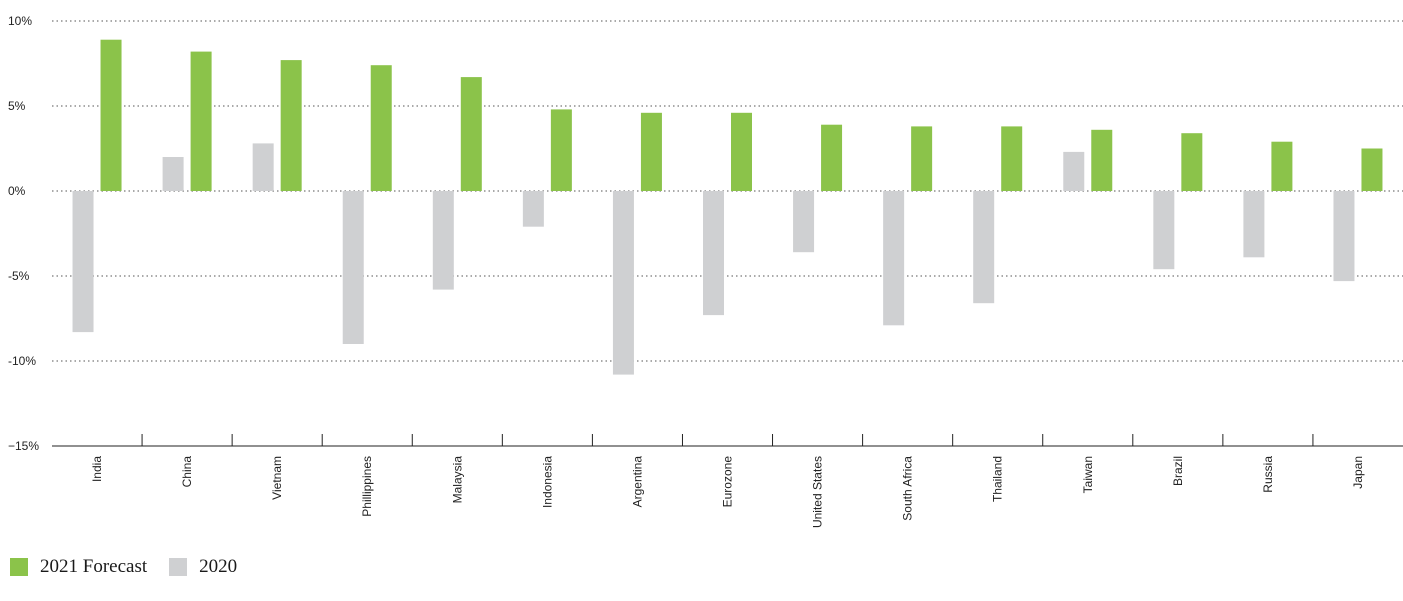 The width and height of the screenshot is (1403, 601). I want to click on bar-2021-forecast-indonesia, so click(561, 150).